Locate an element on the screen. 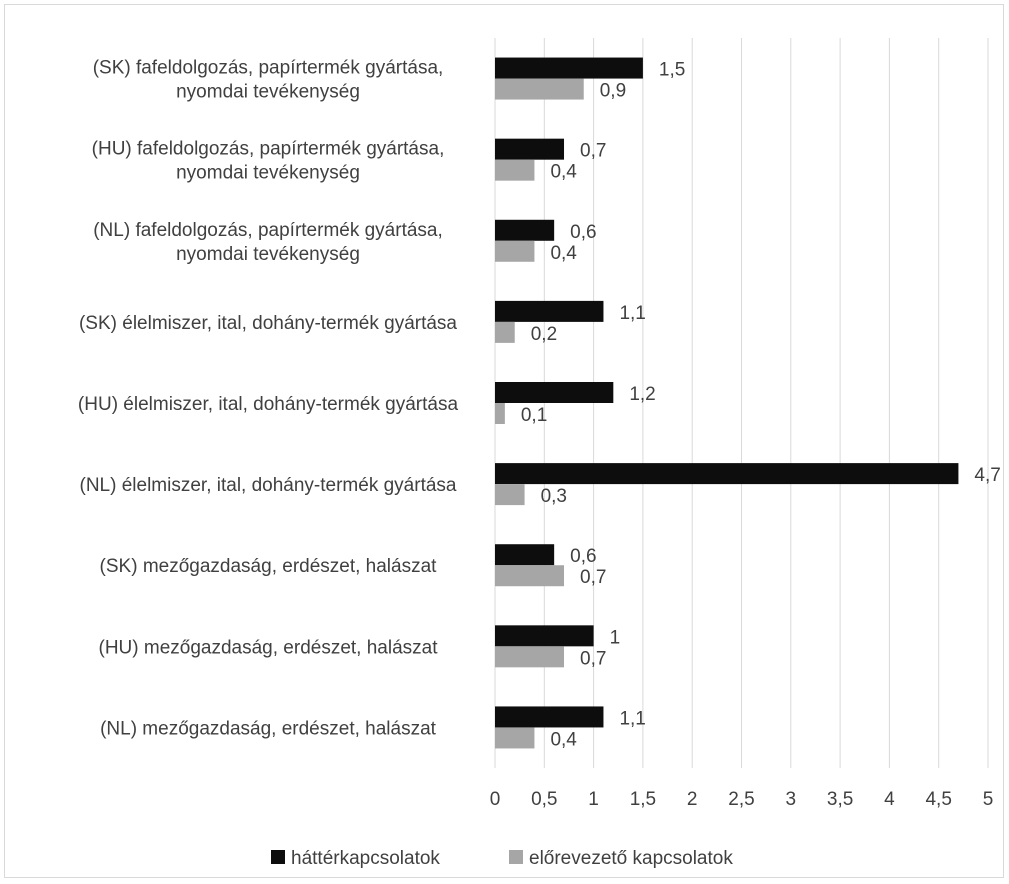 Image resolution: width=1009 pixels, height=884 pixels. legend-label-hatterkapcsolatok: háttérkapcsolatok is located at coordinates (365, 858).